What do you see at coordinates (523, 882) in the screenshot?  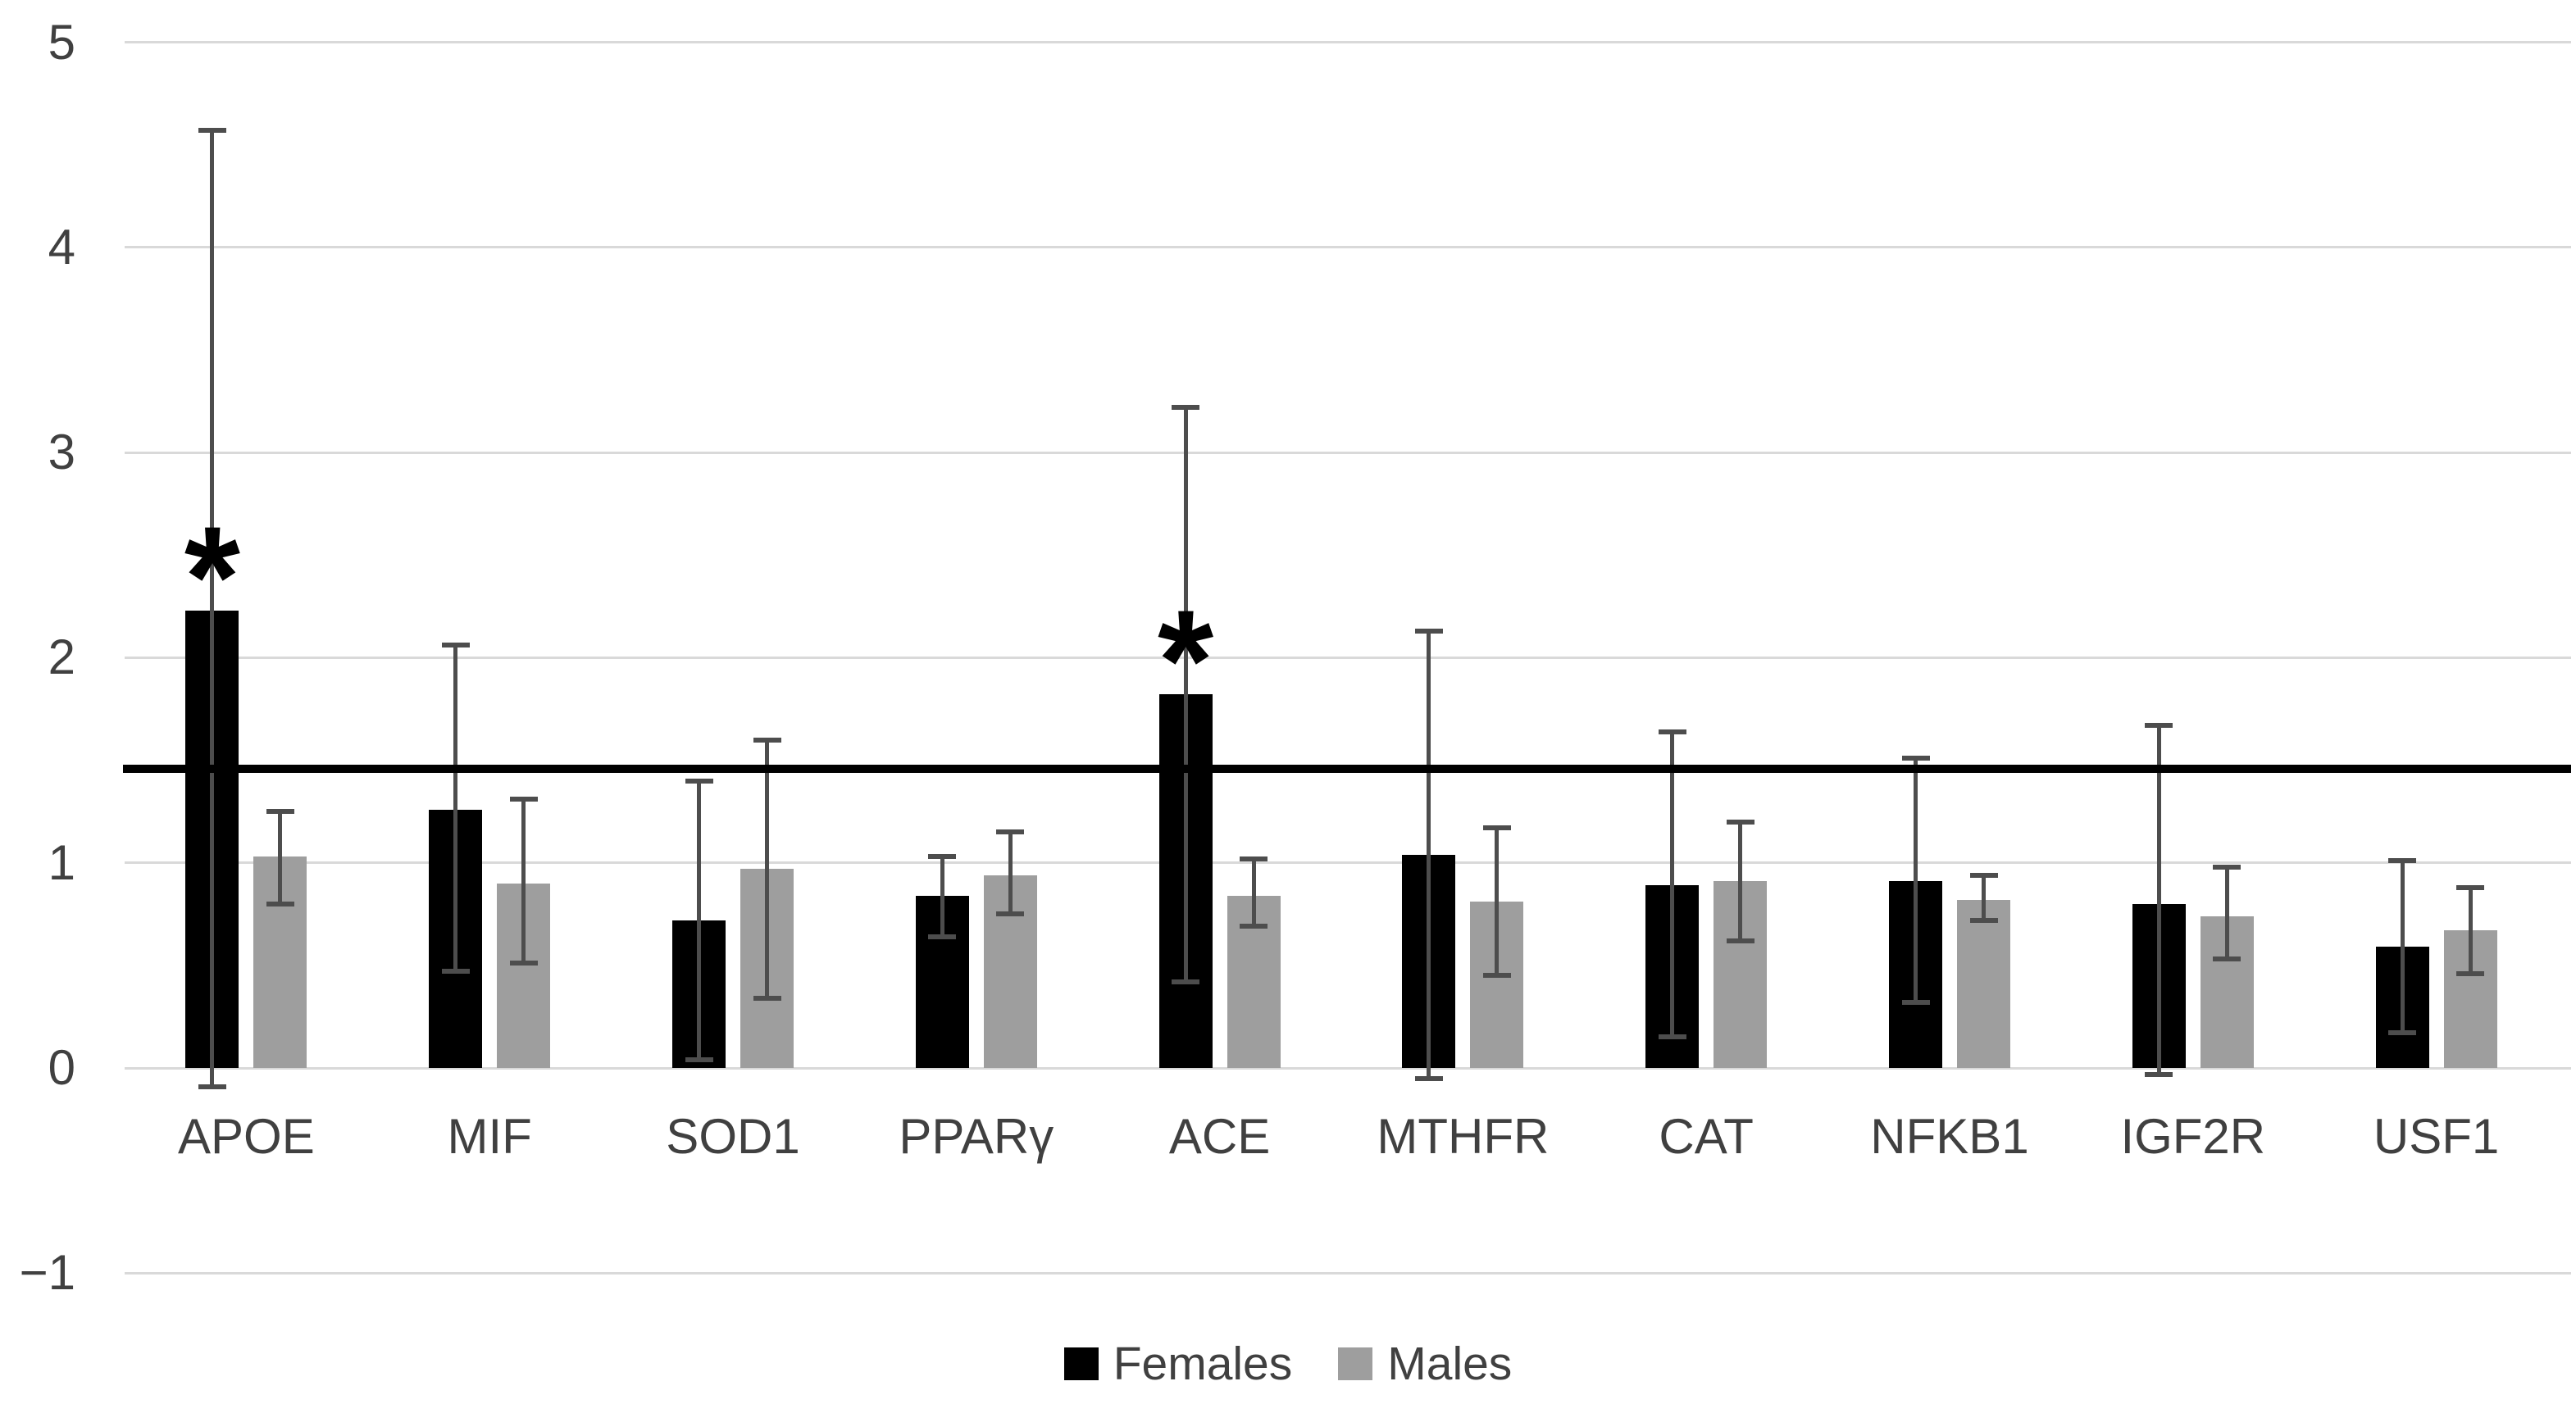 I see `error-bar-males-MIF` at bounding box center [523, 882].